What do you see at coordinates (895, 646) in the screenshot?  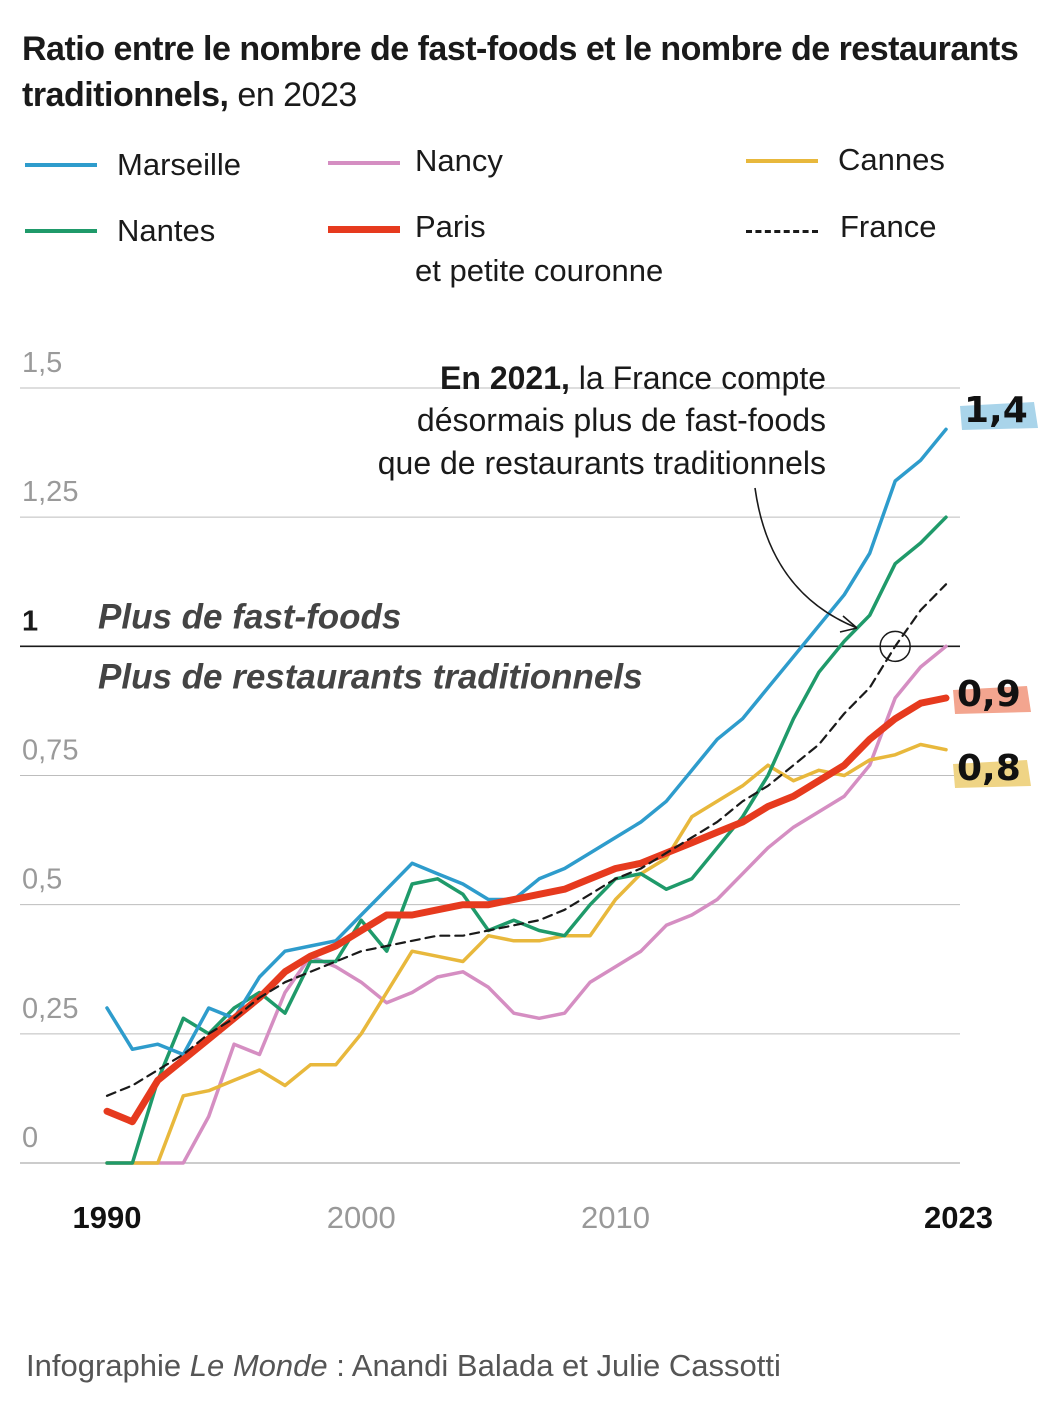 I see `annotation-marker` at bounding box center [895, 646].